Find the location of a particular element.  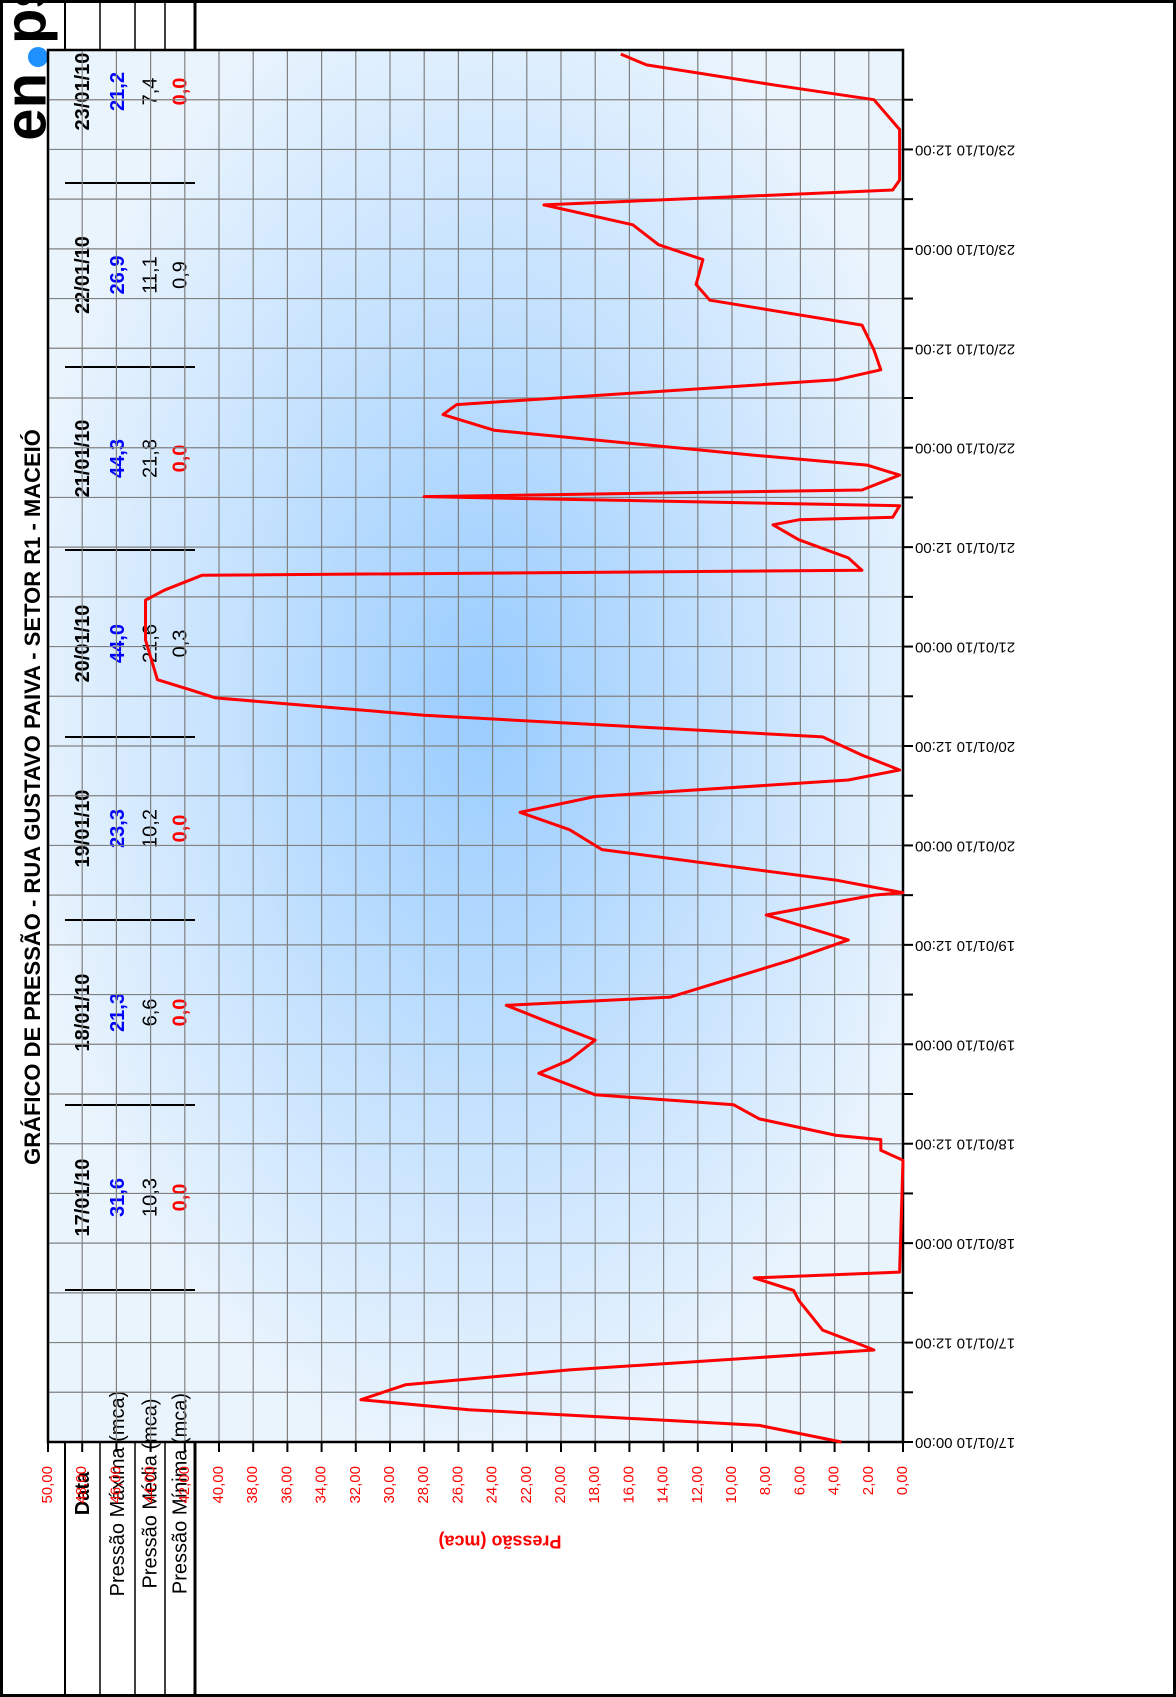

x-tick-label: 17/01/10 12:00 is located at coordinates (965, 1343).